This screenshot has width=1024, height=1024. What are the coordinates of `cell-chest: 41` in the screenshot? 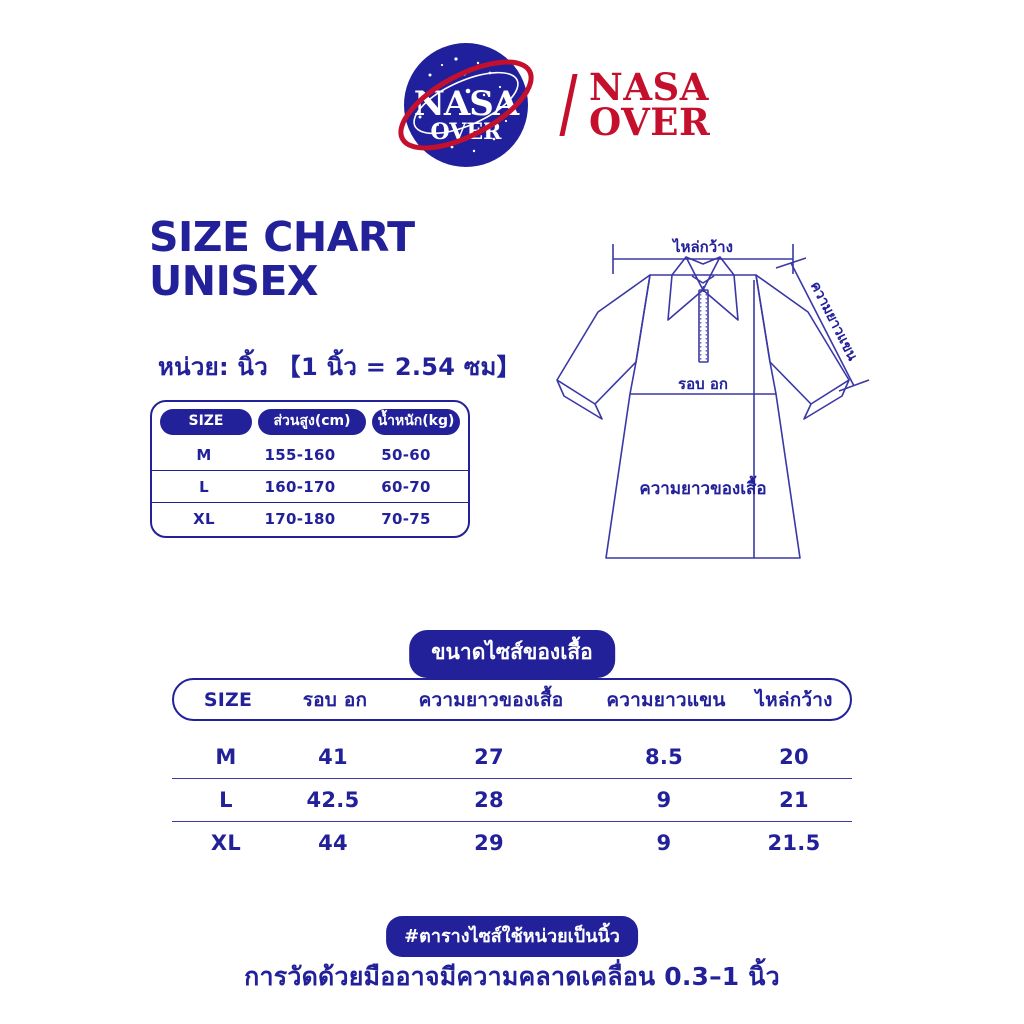 It's located at (333, 757).